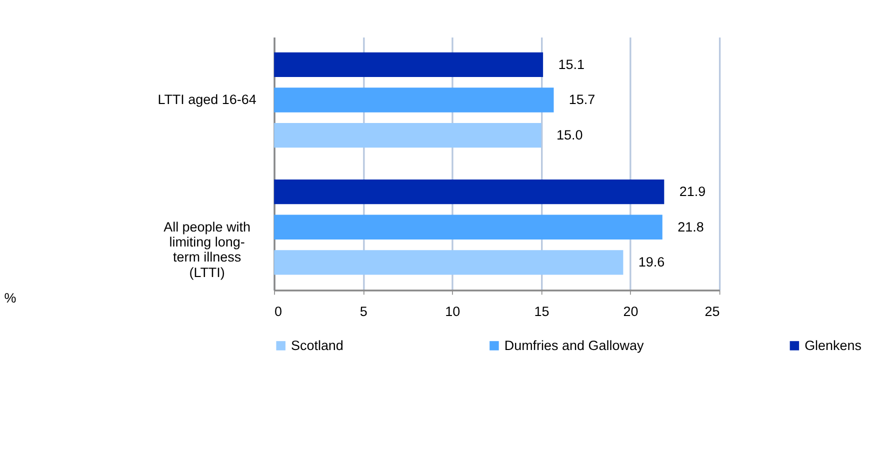 This screenshot has width=883, height=462. Describe the element at coordinates (569, 135) in the screenshot. I see `data-label: 15.0` at that location.